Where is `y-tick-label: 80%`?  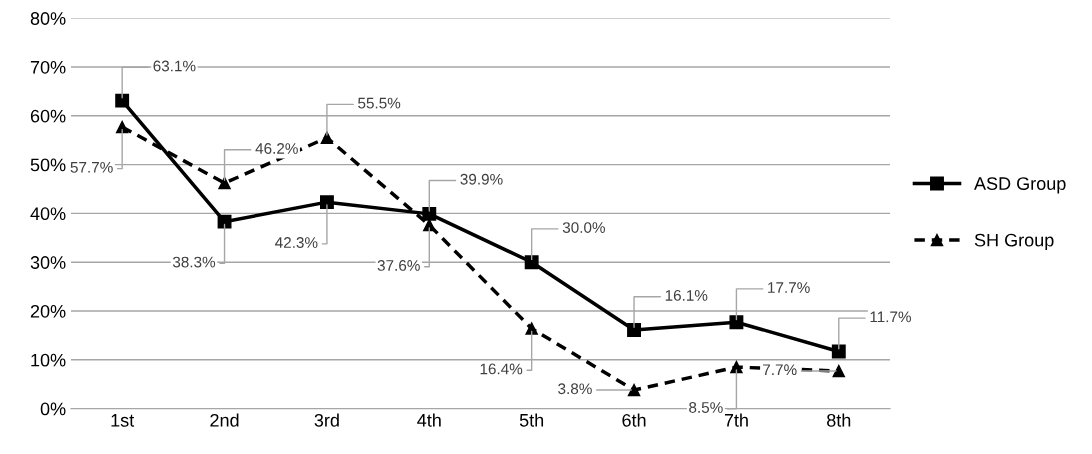 y-tick-label: 80% is located at coordinates (48, 18).